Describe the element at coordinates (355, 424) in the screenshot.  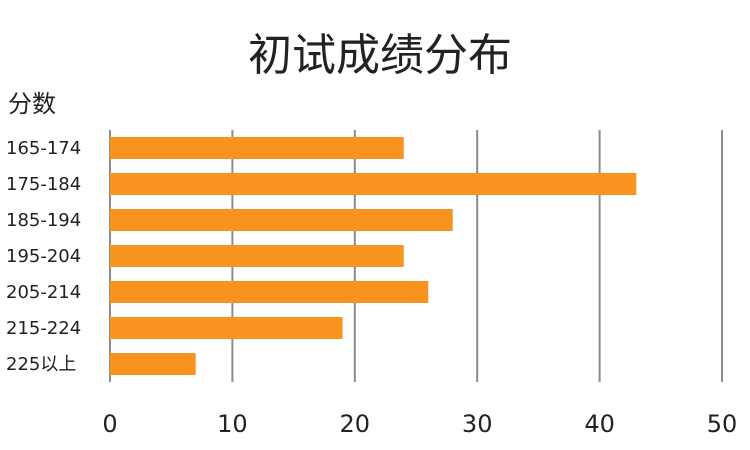
I see `x-tick-label: 20` at that location.